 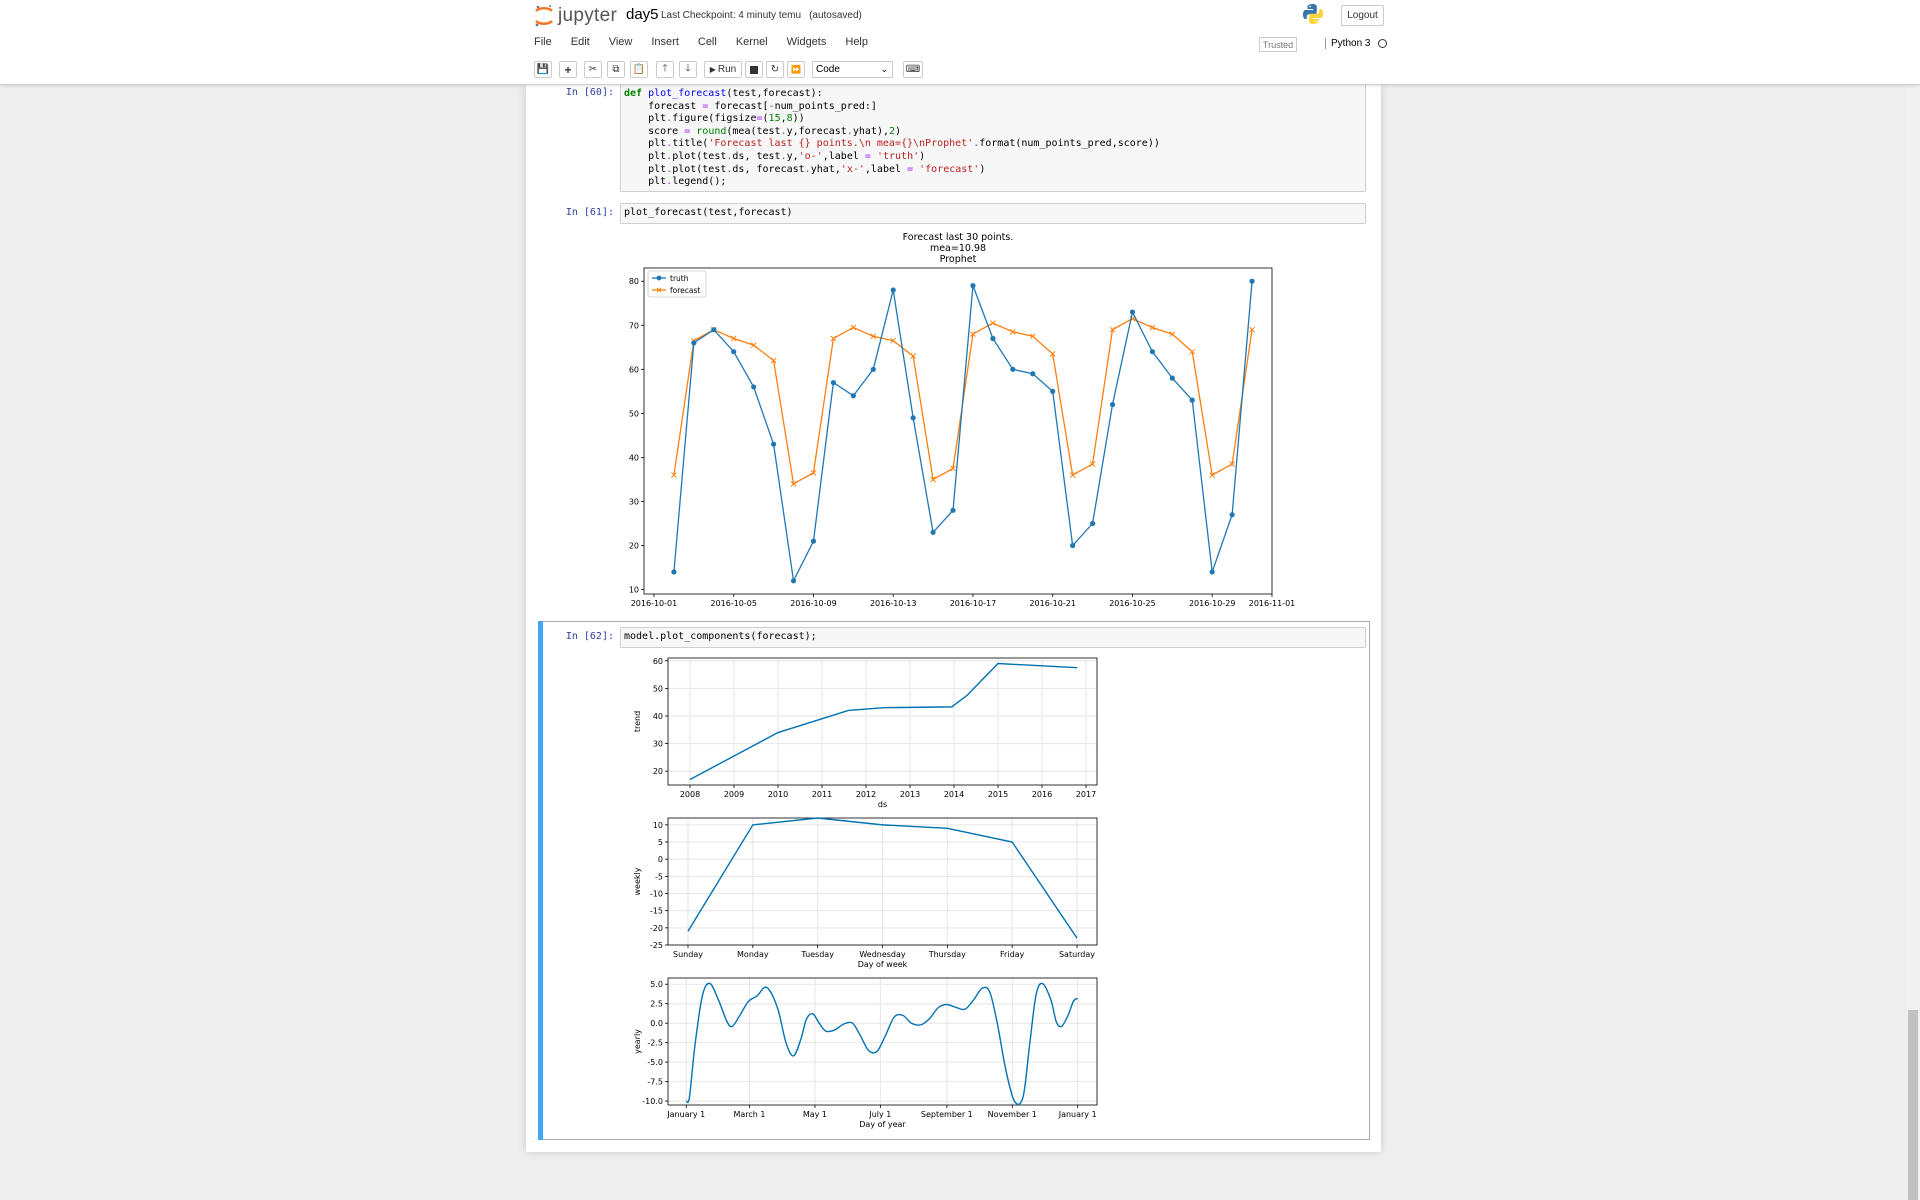 What do you see at coordinates (580, 42) in the screenshot?
I see `menu-edit: Edit` at bounding box center [580, 42].